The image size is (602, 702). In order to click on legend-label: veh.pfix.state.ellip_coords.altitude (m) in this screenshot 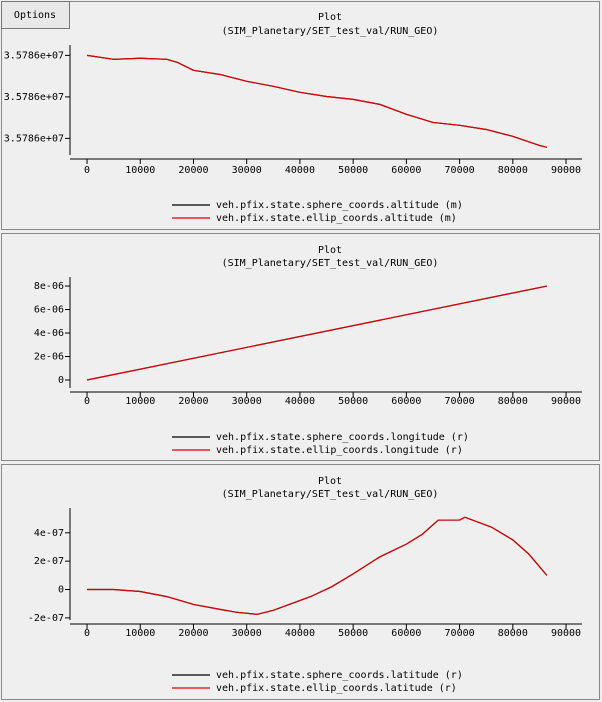, I will do `click(336, 218)`.